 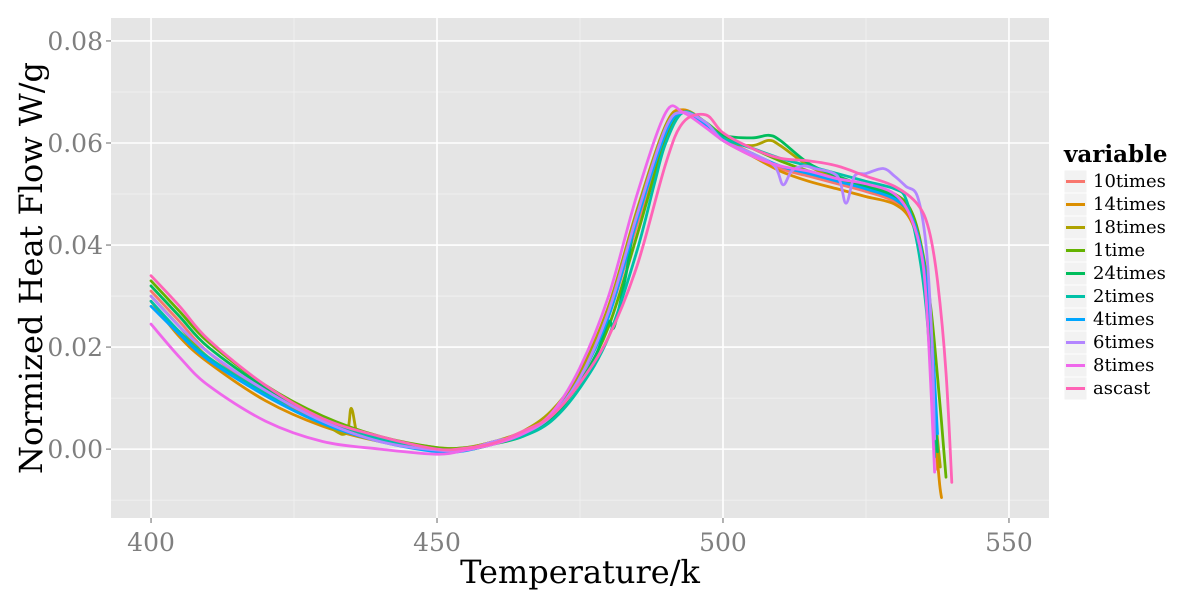 What do you see at coordinates (1123, 319) in the screenshot?
I see `legend-label-4times: 4times` at bounding box center [1123, 319].